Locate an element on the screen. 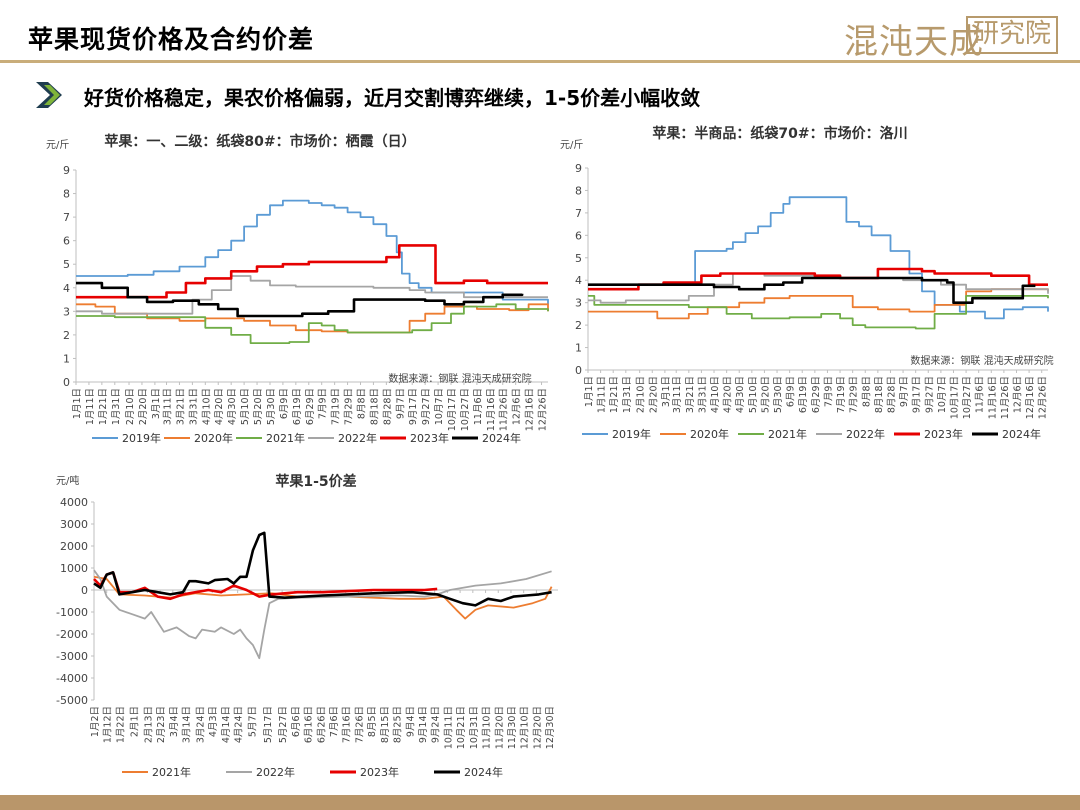 This screenshot has width=1080, height=810. x-tick-label: 9月7日 is located at coordinates (904, 391).